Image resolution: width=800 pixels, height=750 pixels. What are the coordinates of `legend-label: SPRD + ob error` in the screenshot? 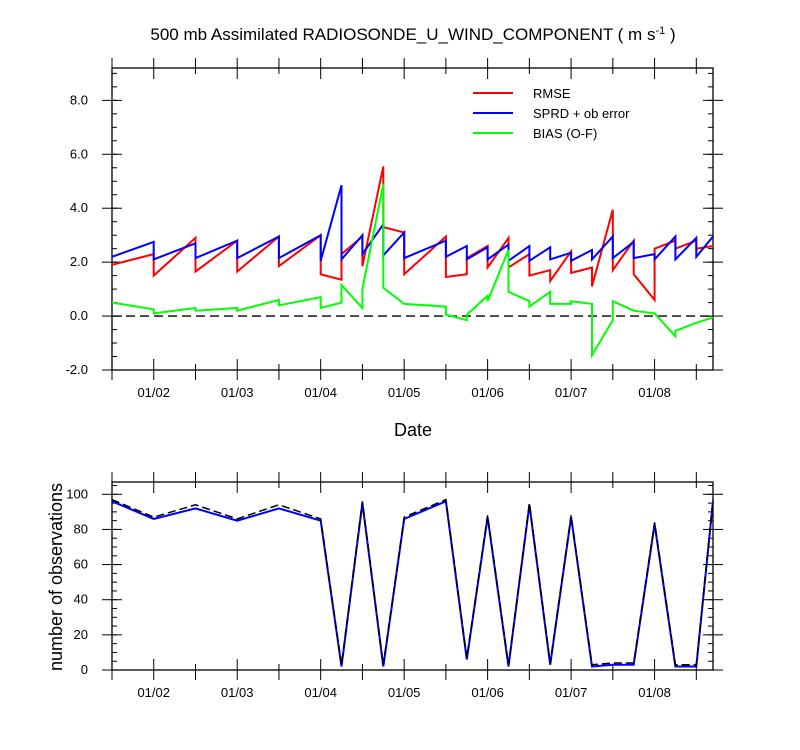 It's located at (581, 113).